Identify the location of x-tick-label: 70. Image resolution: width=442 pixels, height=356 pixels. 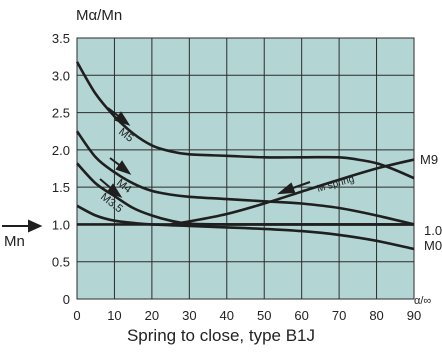
(339, 315).